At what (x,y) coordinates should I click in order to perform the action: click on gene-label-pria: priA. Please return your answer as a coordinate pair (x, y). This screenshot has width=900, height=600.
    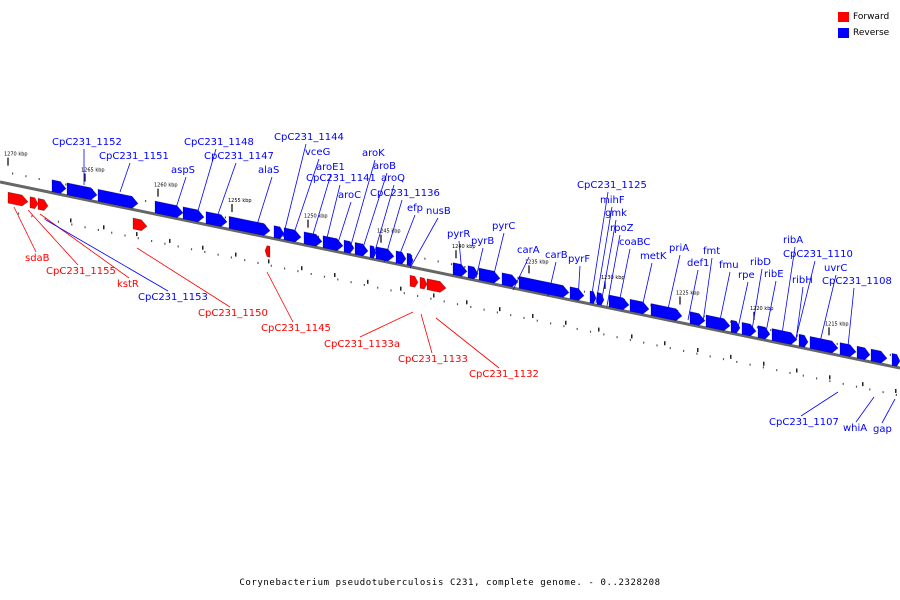
    Looking at the image, I should click on (679, 248).